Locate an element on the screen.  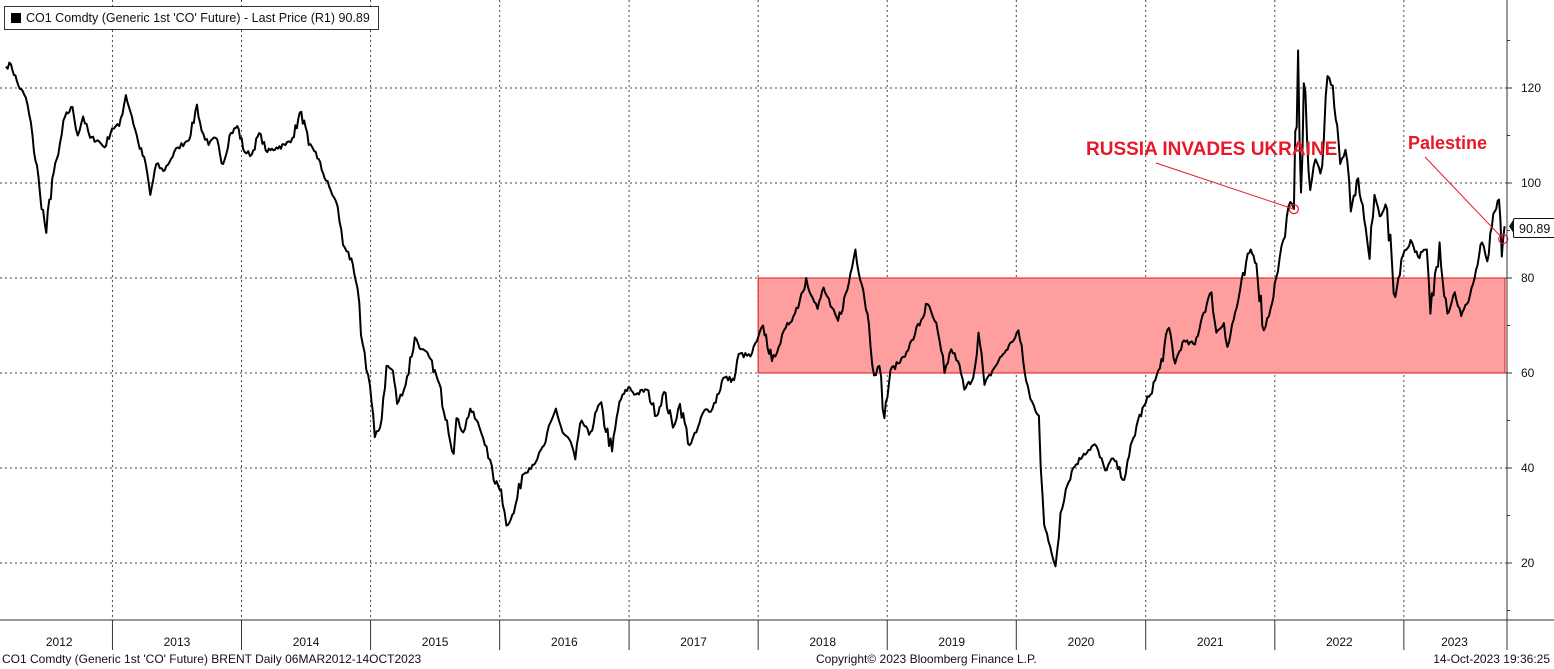
last-price-pointer is located at coordinates (1511, 226).